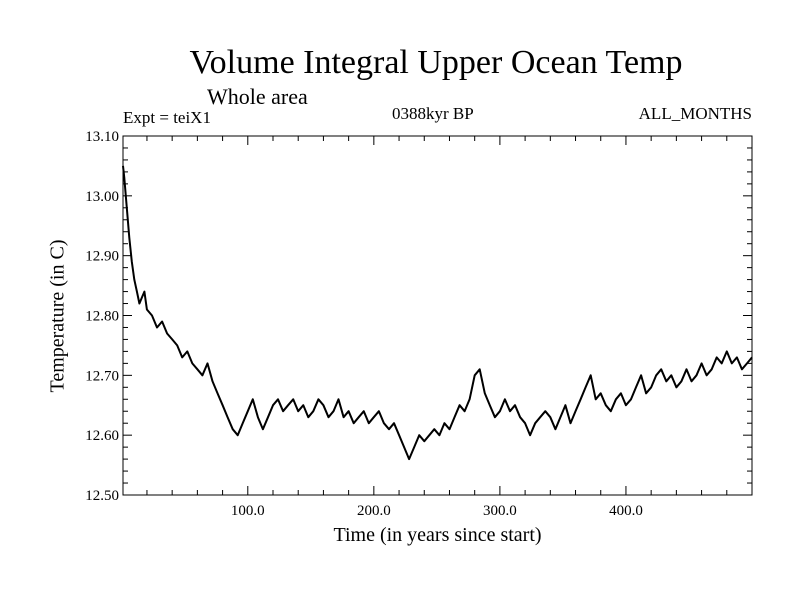 The image size is (800, 600). Describe the element at coordinates (626, 511) in the screenshot. I see `x-tick-label: 400.0` at that location.